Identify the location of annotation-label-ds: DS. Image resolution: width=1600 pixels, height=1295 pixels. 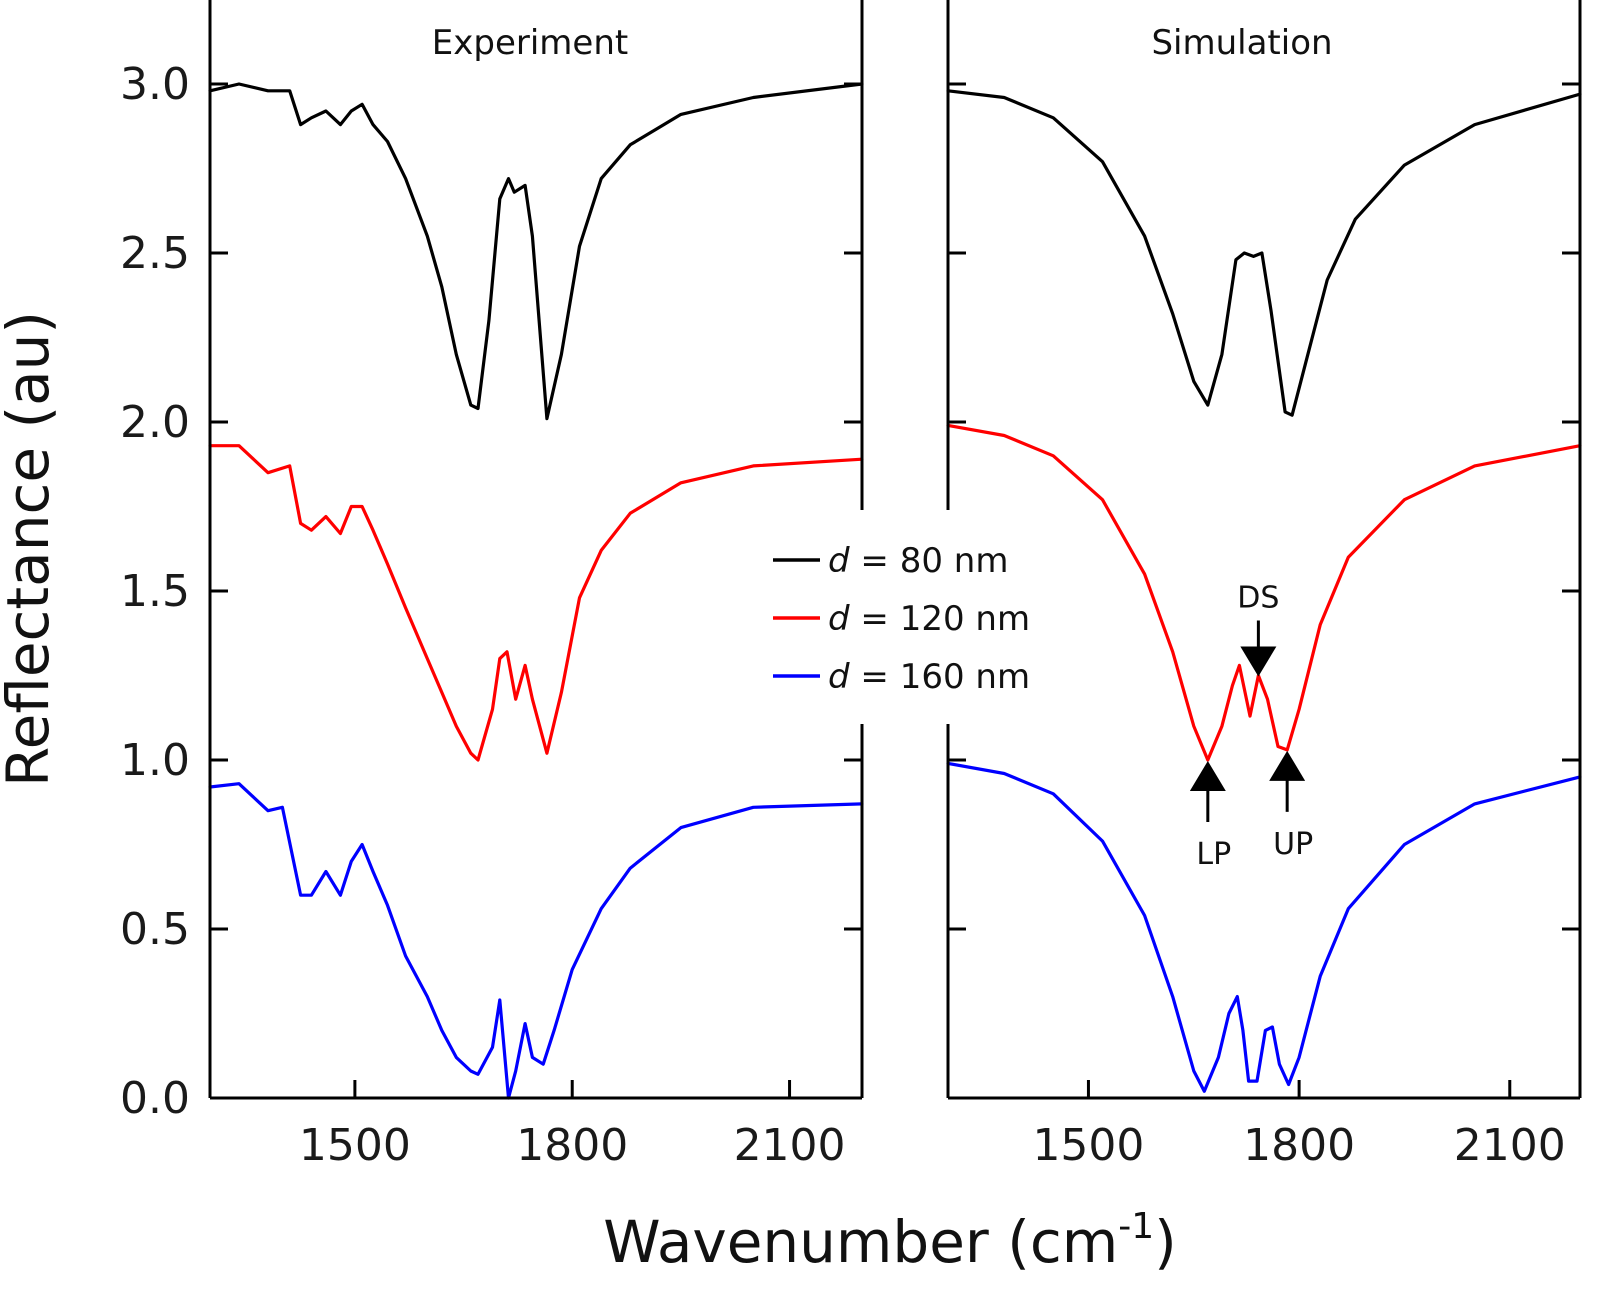
(1258, 598).